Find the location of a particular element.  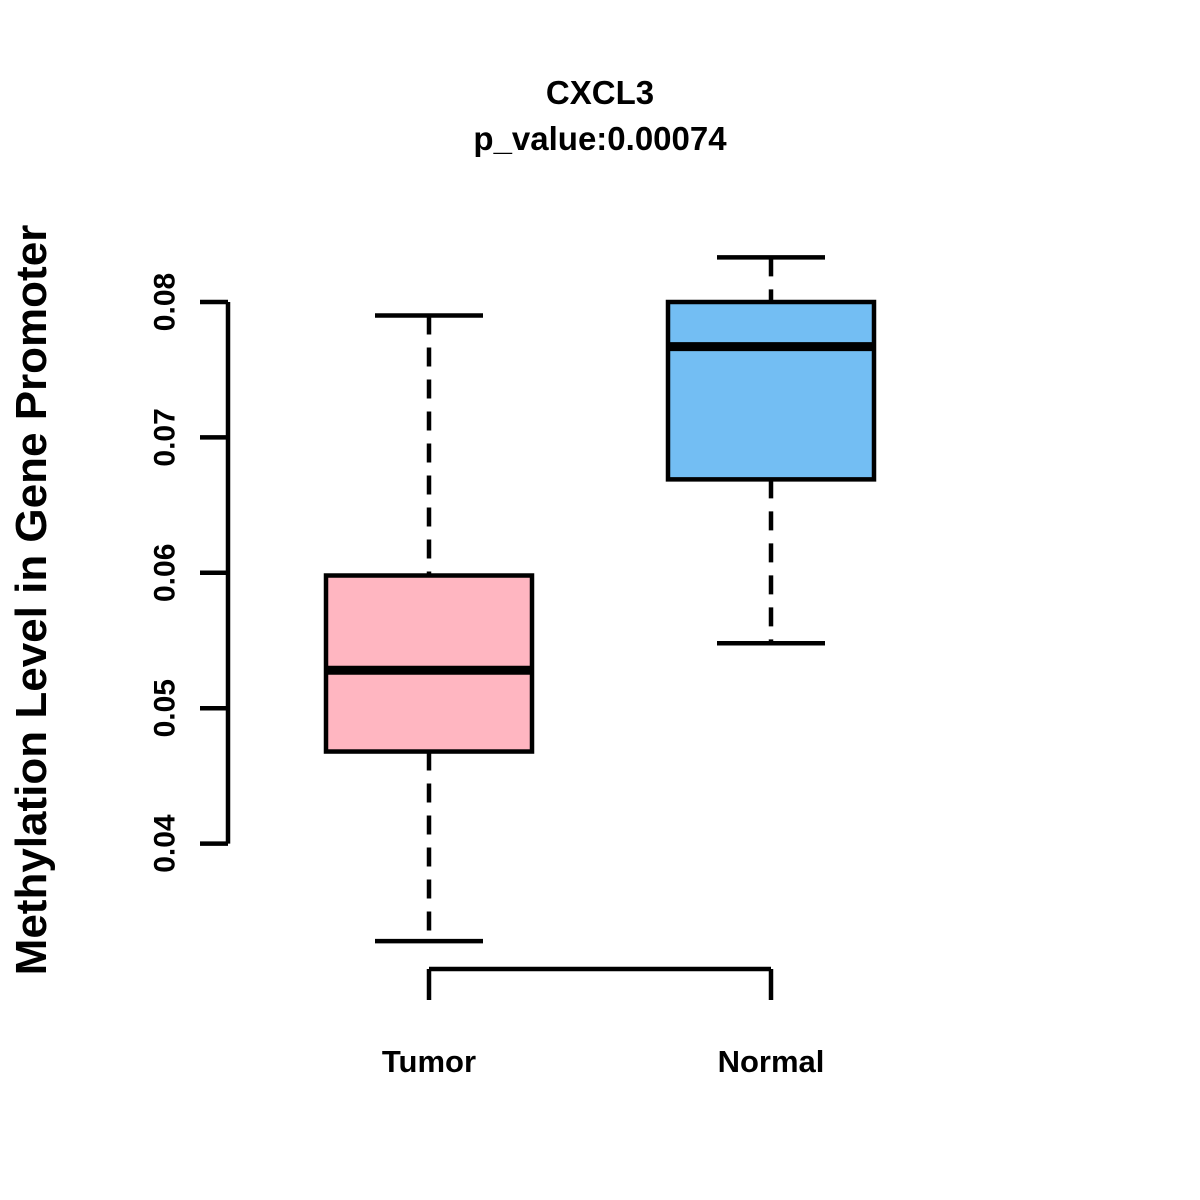

chart-title: CXCL3 is located at coordinates (600, 92).